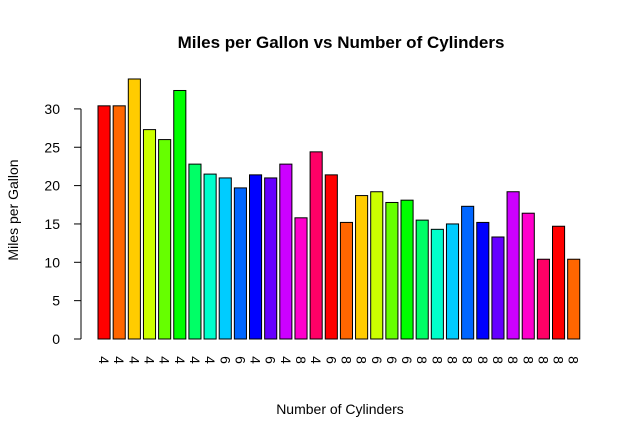  Describe the element at coordinates (52, 109) in the screenshot. I see `y-tick-label: 30` at that location.